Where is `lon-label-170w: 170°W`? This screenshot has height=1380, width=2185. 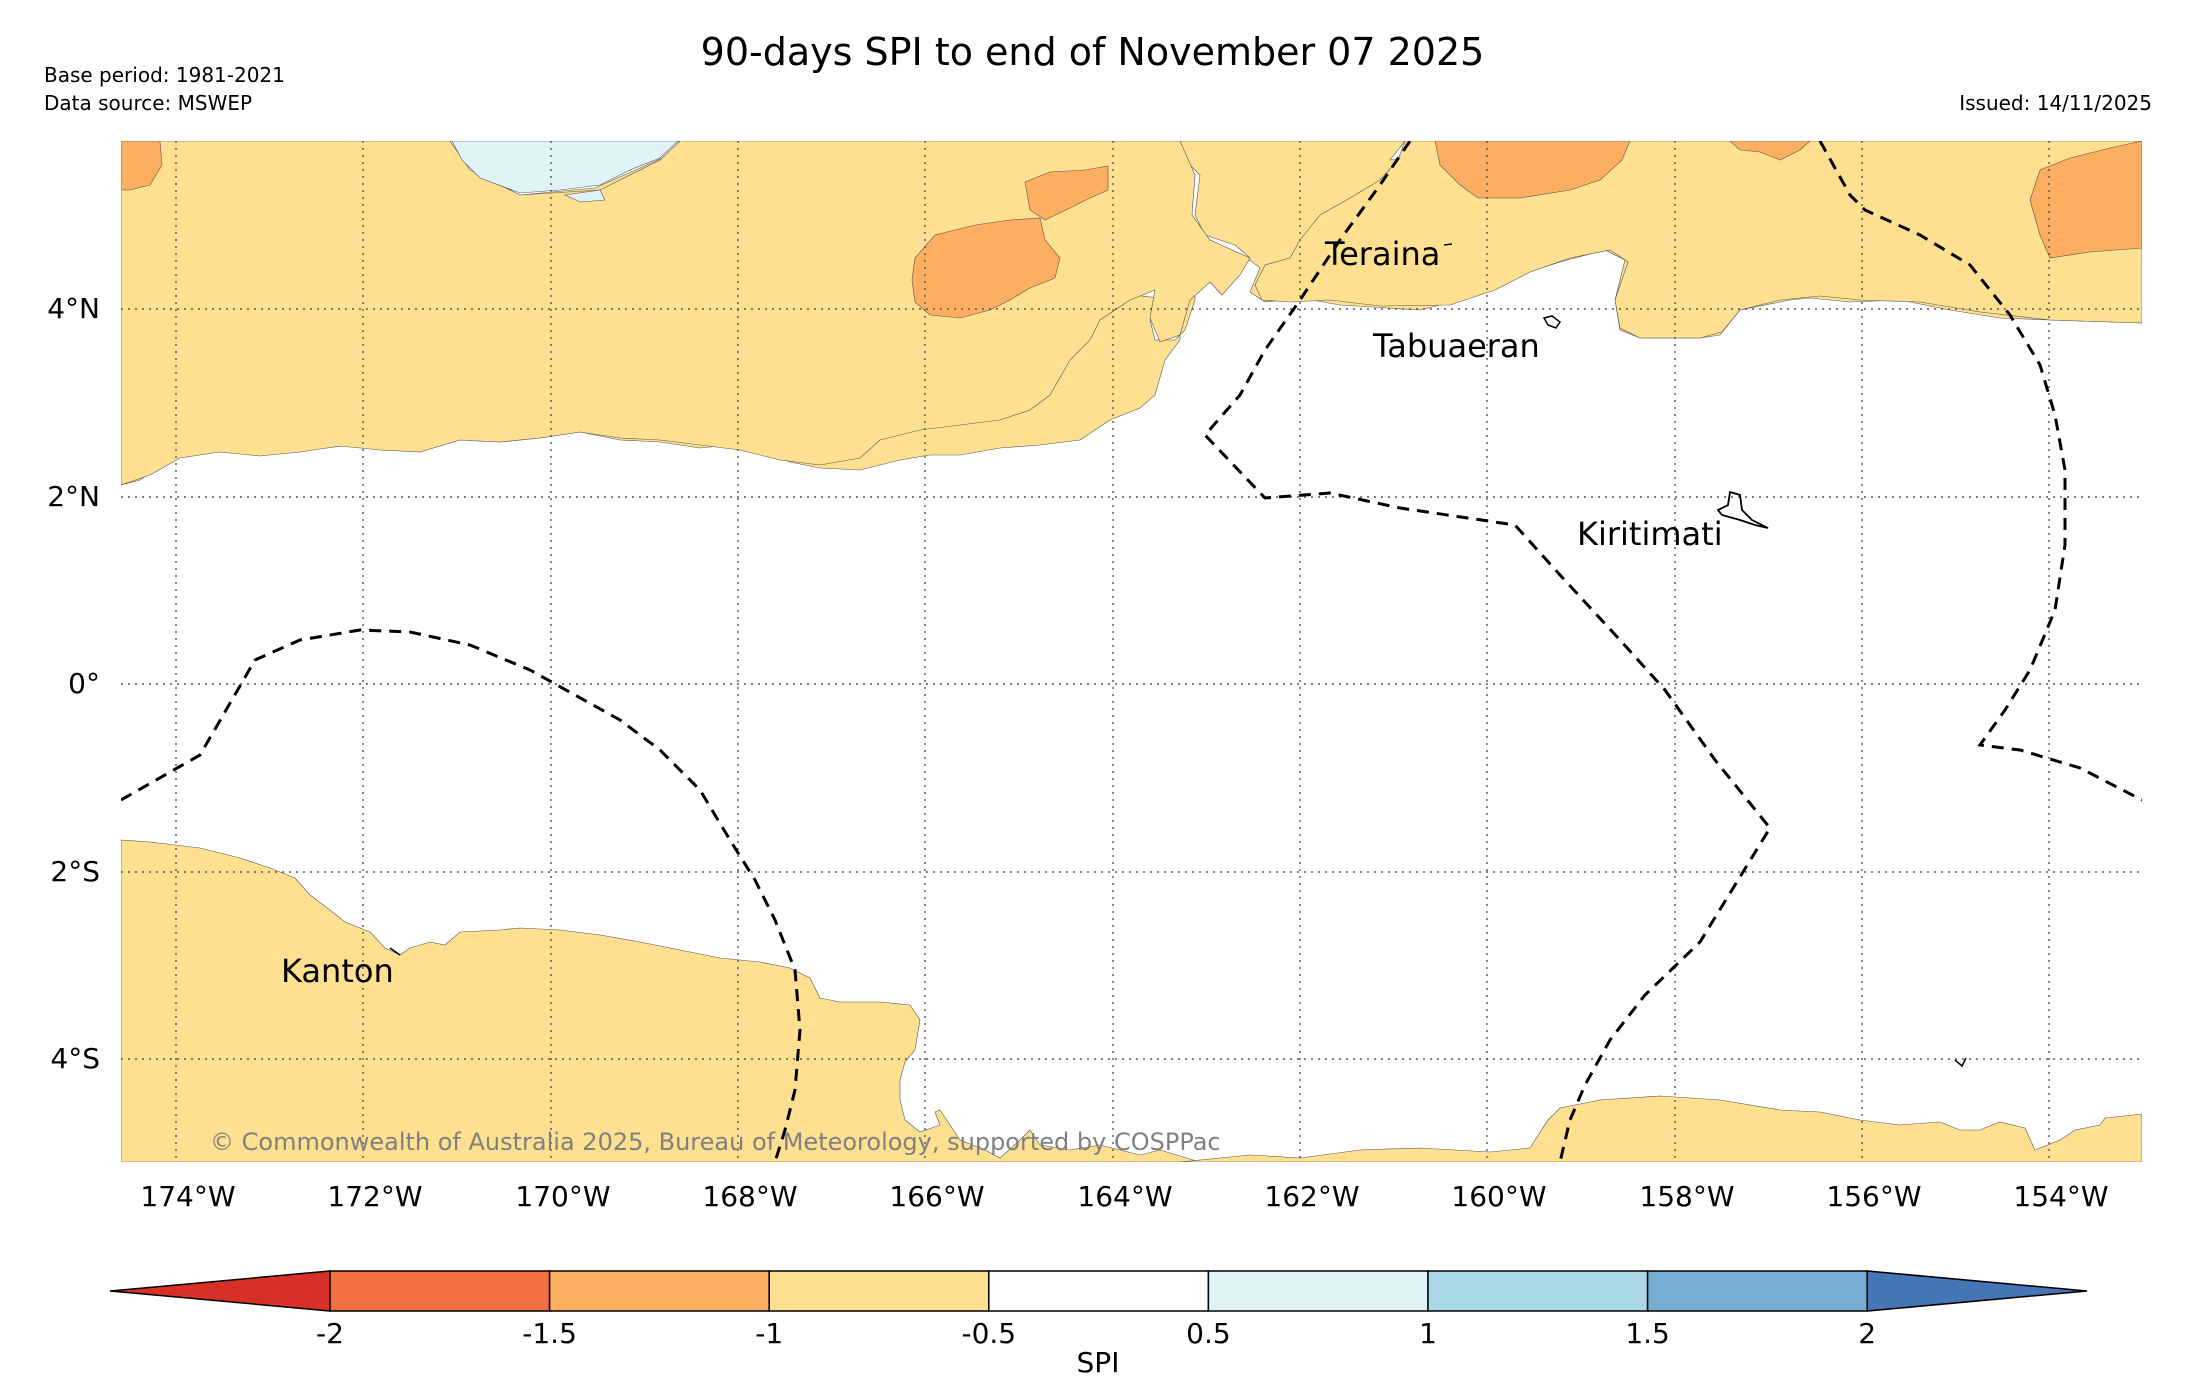
lon-label-170w: 170°W is located at coordinates (562, 1196).